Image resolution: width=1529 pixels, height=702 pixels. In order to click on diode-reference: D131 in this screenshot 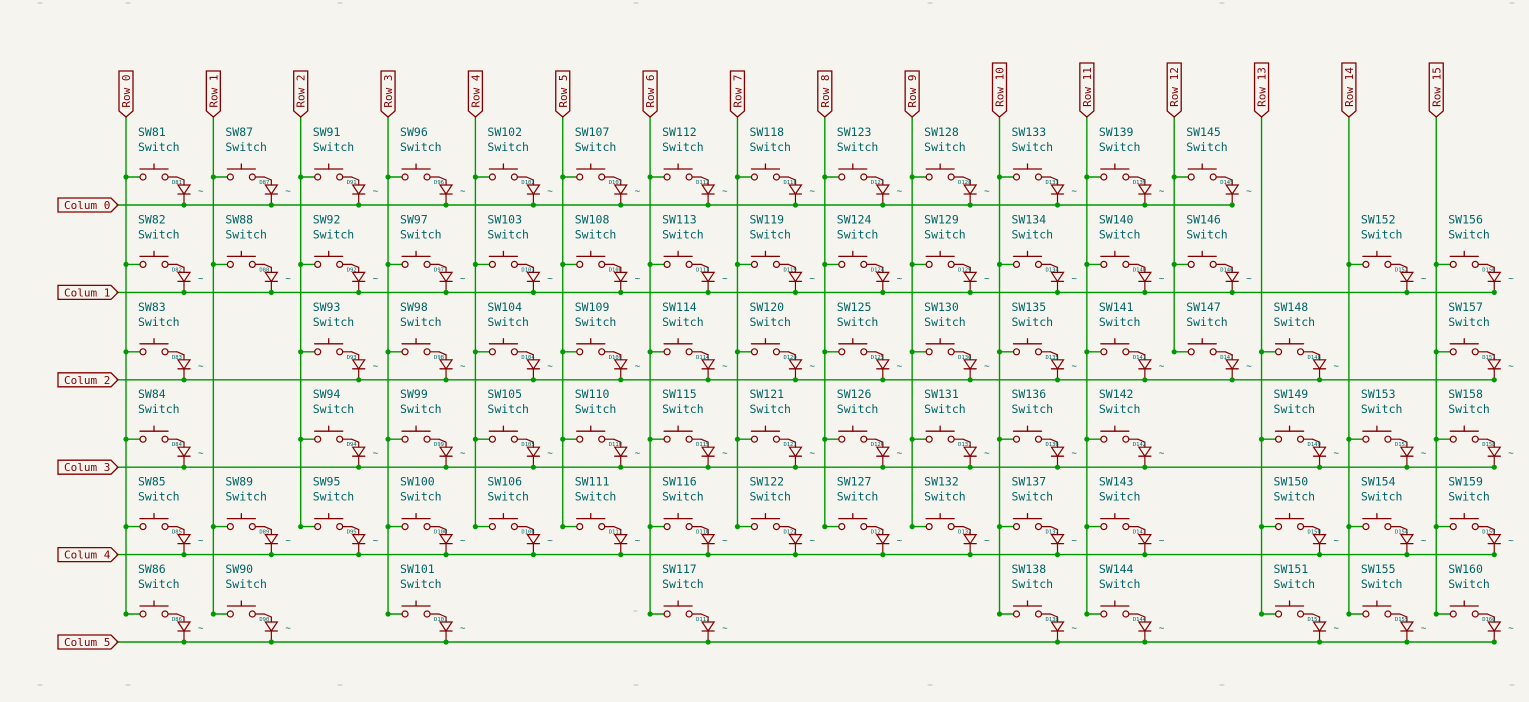, I will do `click(964, 445)`.